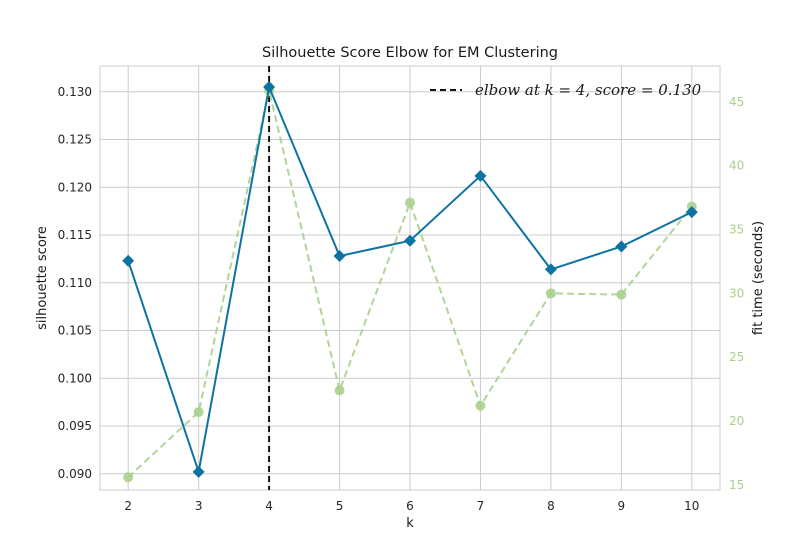  What do you see at coordinates (42, 278) in the screenshot?
I see `y-axis-title: silhouette score` at bounding box center [42, 278].